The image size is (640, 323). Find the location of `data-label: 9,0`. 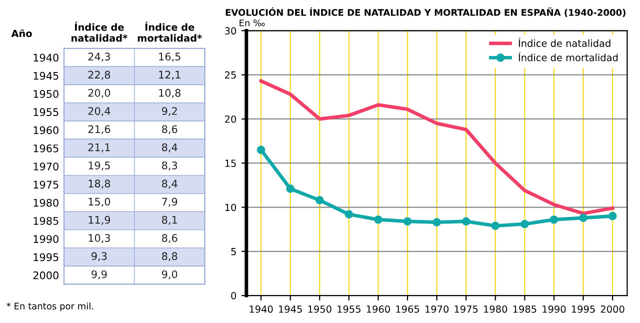

data-label: 9,0 is located at coordinates (170, 275).